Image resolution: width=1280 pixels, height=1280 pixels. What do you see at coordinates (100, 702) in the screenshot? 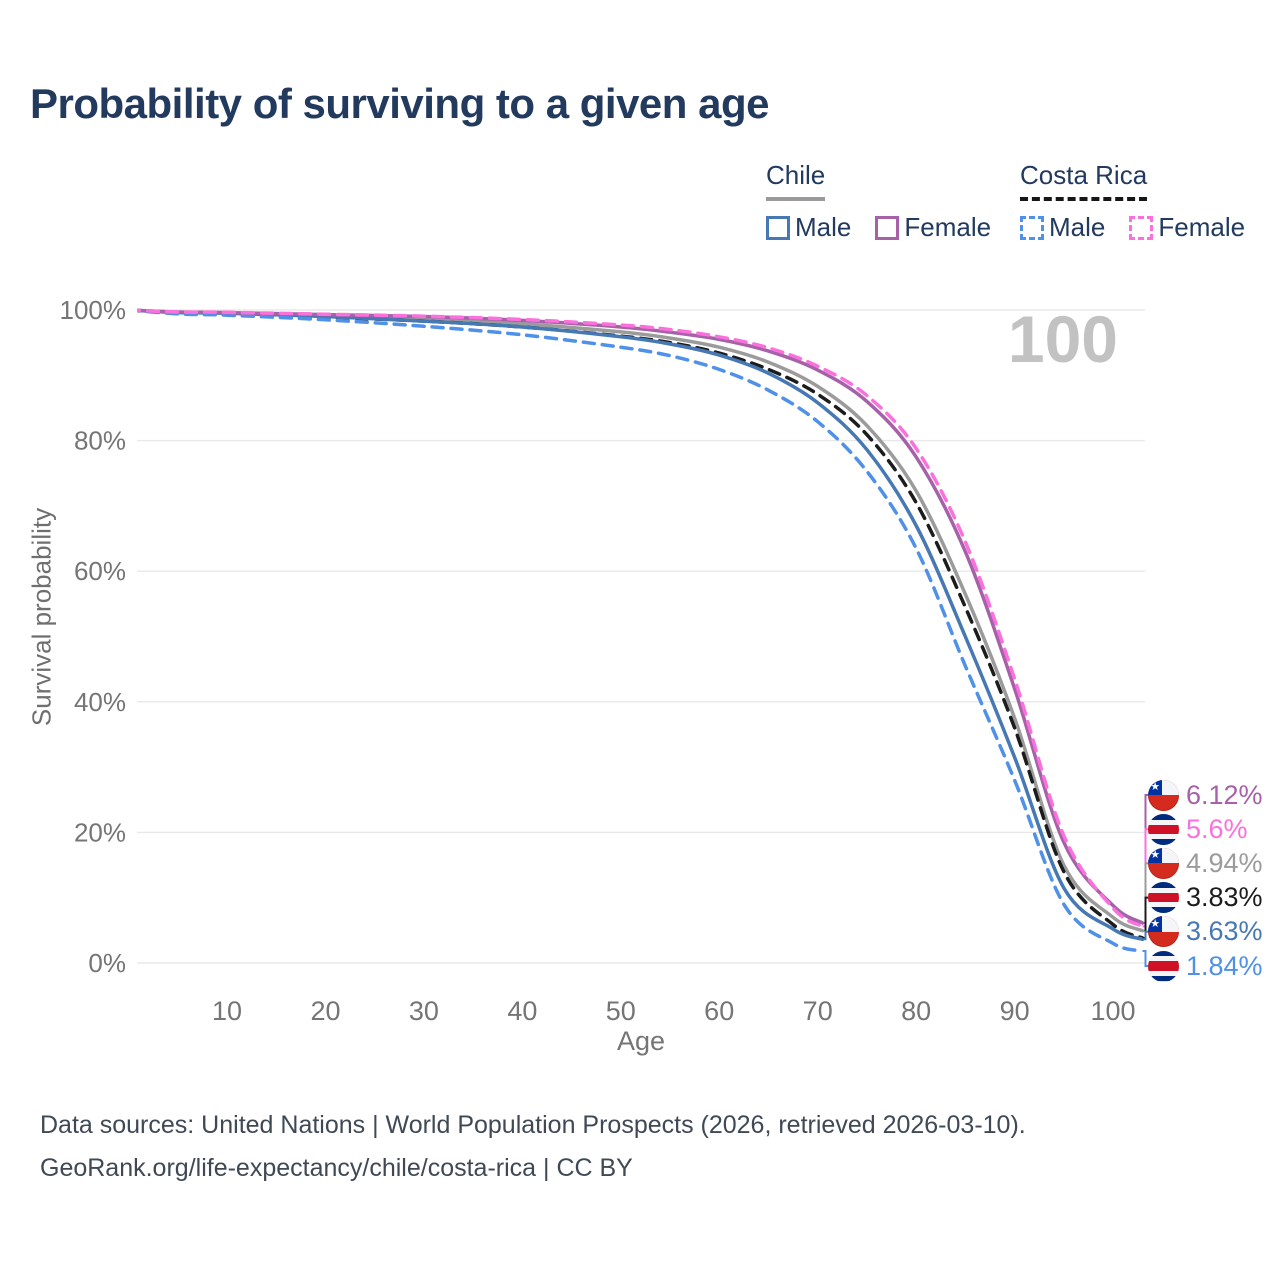
I see `y-tick-label: 40%` at bounding box center [100, 702].